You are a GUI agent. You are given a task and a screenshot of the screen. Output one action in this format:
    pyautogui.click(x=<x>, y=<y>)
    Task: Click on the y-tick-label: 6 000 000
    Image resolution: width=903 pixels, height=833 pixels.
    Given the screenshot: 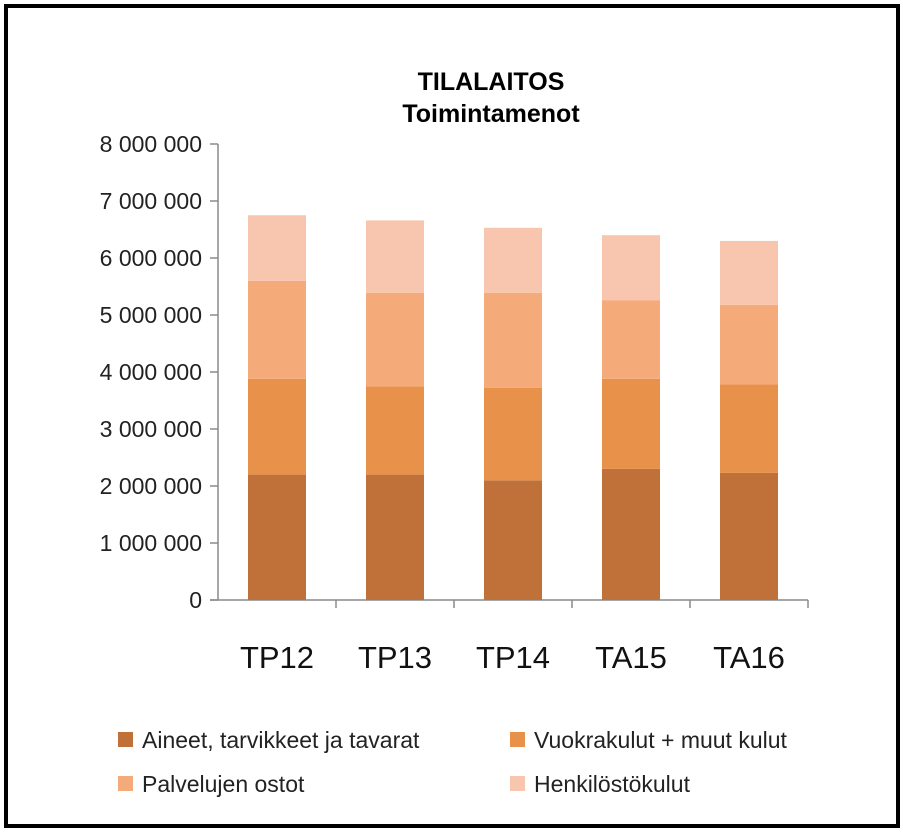 What is the action you would take?
    pyautogui.click(x=151, y=258)
    